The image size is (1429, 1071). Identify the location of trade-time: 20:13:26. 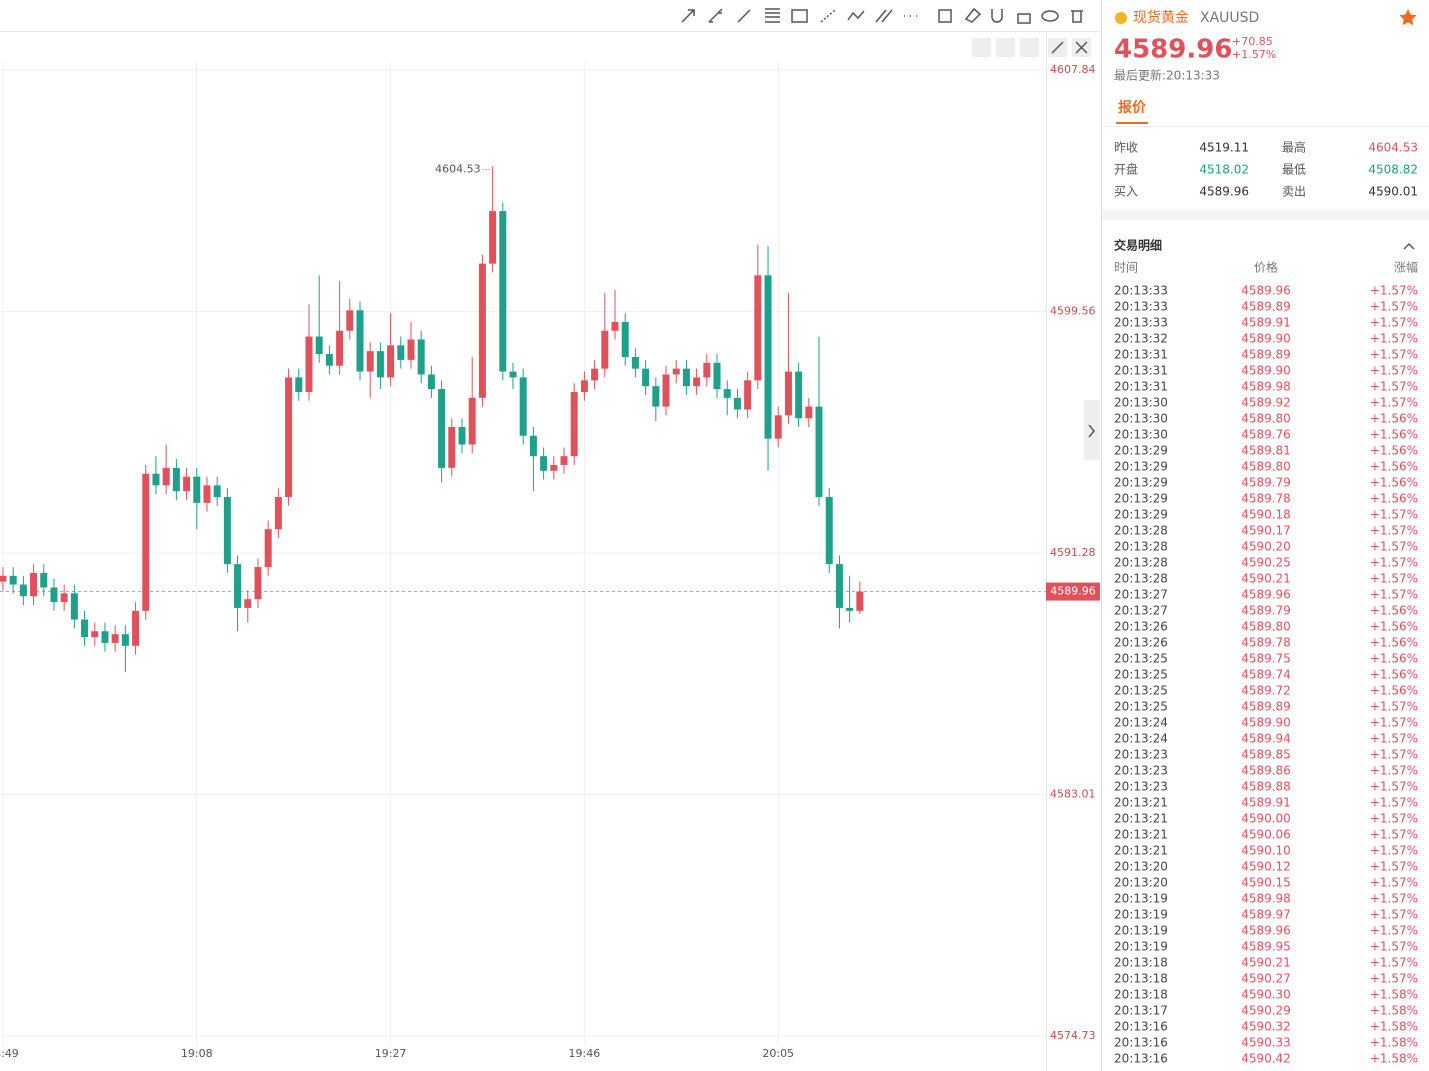
(1141, 627).